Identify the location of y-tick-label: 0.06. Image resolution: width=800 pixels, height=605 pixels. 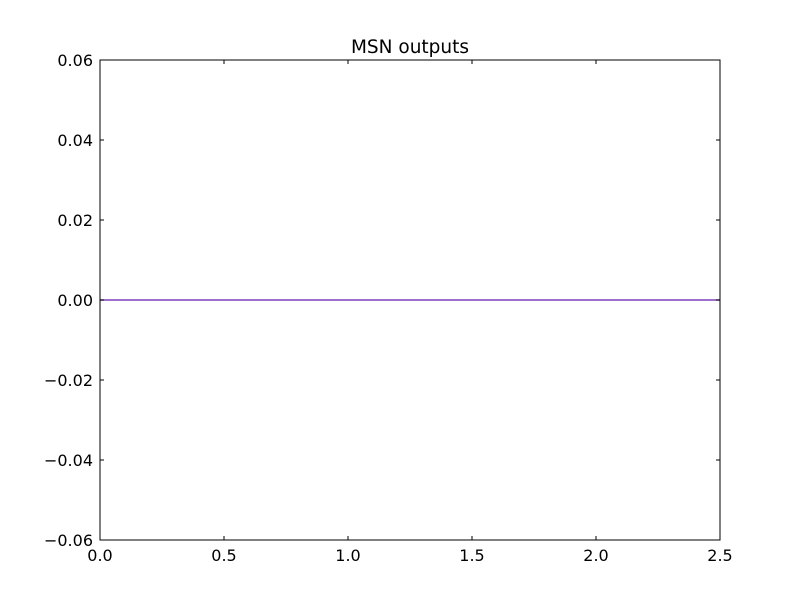
(75, 60).